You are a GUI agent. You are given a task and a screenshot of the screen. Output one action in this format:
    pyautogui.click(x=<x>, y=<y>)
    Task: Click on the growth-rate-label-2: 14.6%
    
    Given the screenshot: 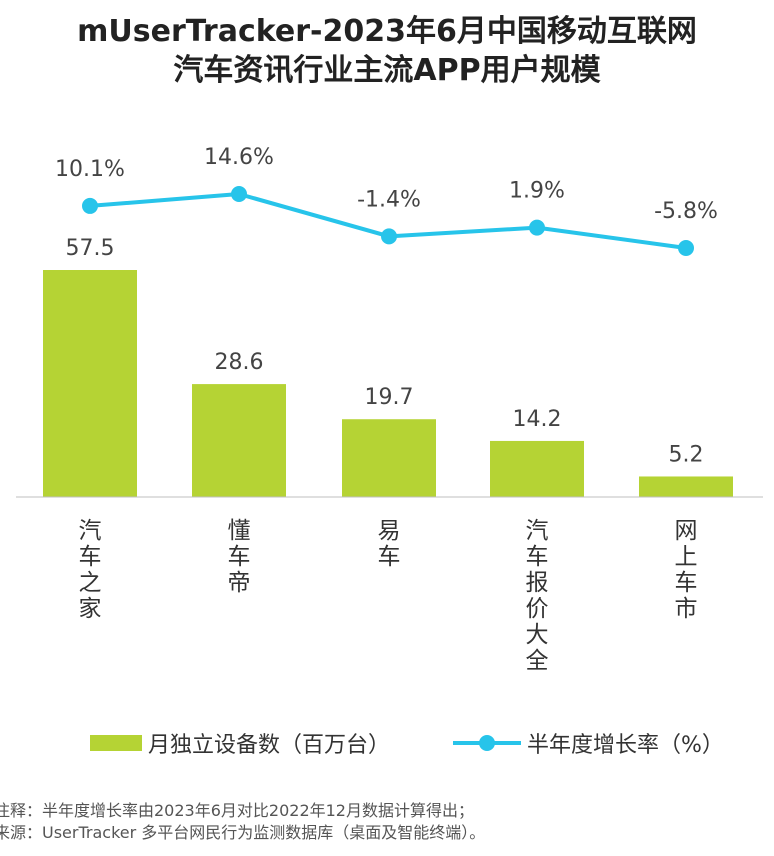 What is the action you would take?
    pyautogui.click(x=239, y=157)
    